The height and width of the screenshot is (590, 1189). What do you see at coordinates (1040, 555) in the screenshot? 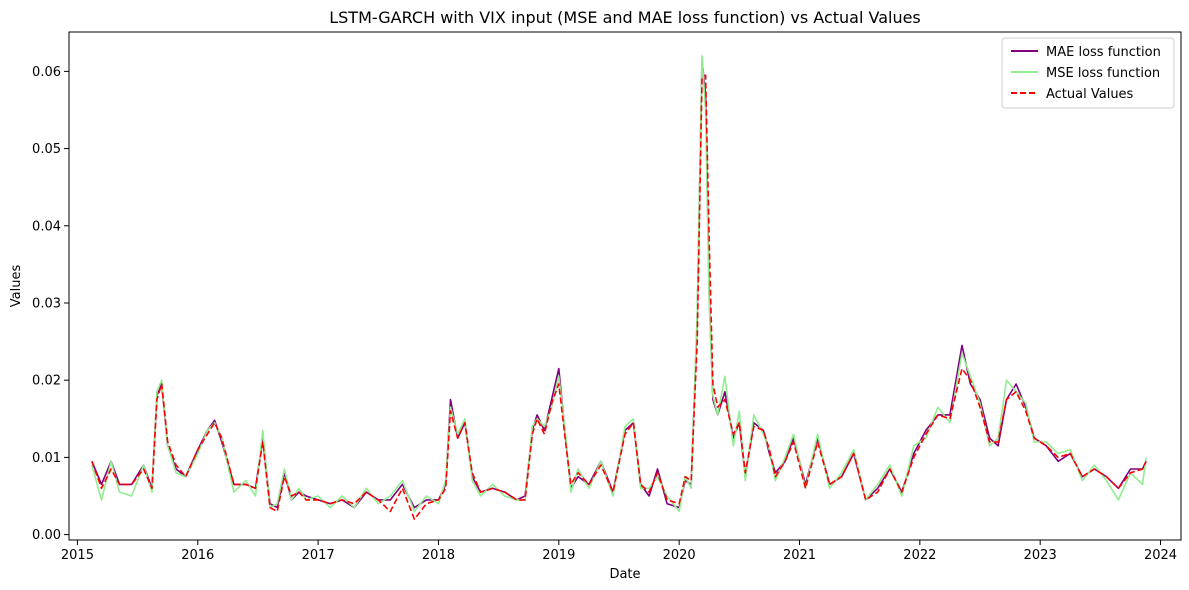
I see `x-tick-label: 2023` at bounding box center [1040, 555].